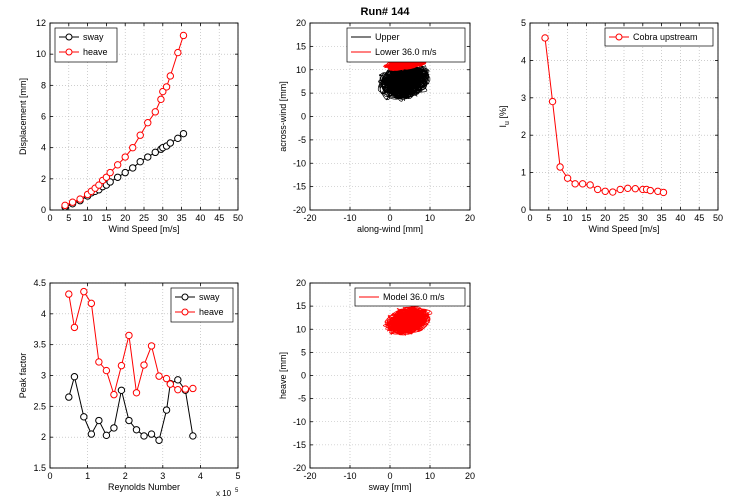  I want to click on y-tick-label: 12, so click(41, 23).